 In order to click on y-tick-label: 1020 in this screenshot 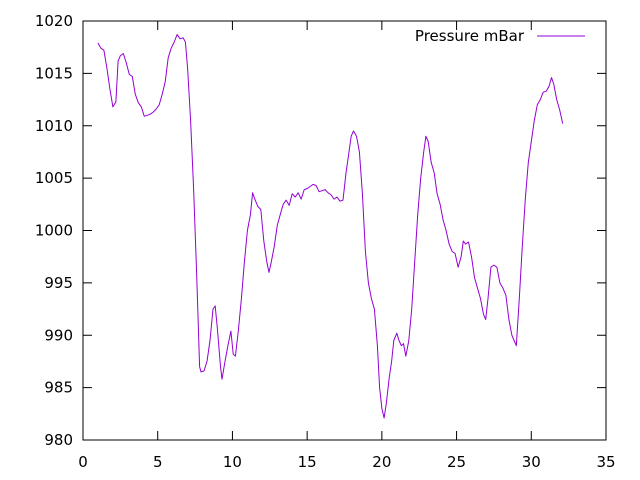, I will do `click(54, 21)`.